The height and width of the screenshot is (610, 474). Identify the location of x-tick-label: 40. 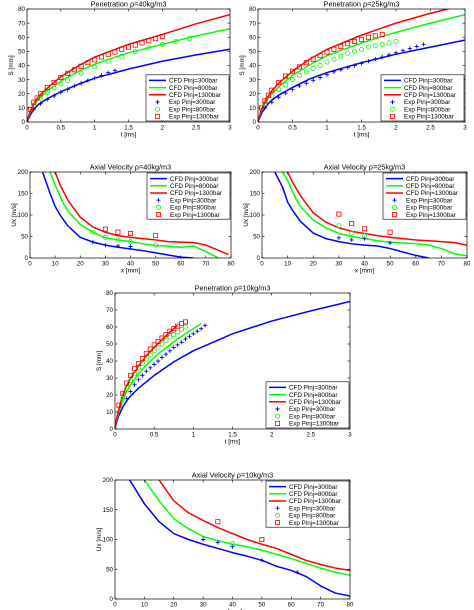
(232, 605).